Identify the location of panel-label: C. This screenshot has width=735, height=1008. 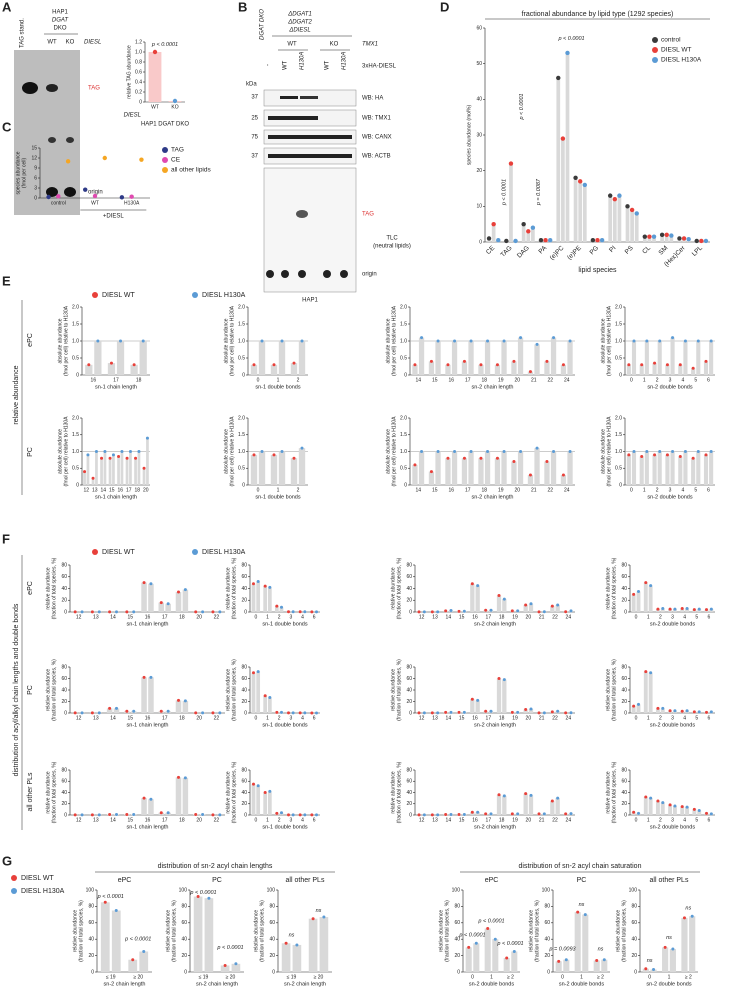
(7, 126).